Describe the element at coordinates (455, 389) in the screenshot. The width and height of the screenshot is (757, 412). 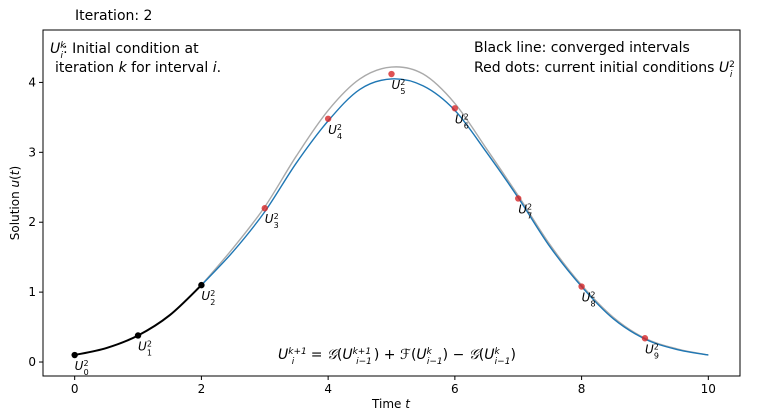
I see `x-tick-label: 6` at that location.